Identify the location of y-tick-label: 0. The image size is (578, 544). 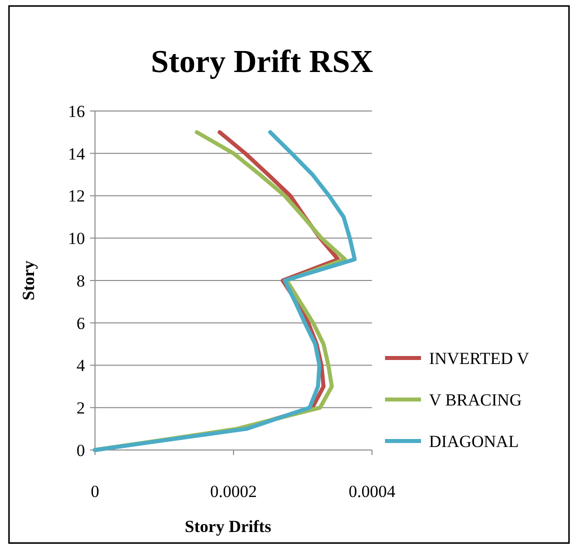
(80, 450).